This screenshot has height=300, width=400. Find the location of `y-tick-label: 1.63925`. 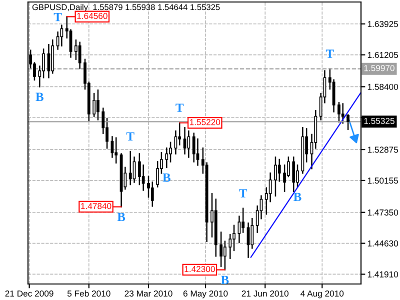

y-tick-label: 1.63925 is located at coordinates (383, 24).